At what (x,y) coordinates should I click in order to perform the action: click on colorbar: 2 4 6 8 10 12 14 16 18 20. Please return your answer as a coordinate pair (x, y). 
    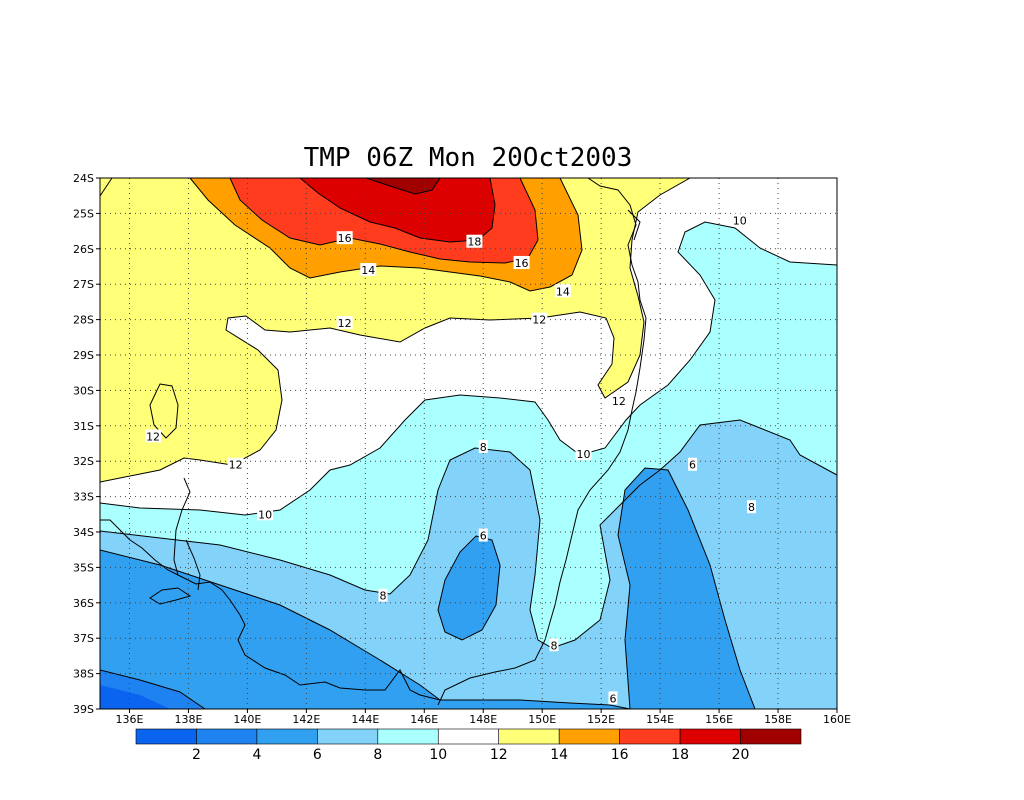
    Looking at the image, I should click on (468, 745).